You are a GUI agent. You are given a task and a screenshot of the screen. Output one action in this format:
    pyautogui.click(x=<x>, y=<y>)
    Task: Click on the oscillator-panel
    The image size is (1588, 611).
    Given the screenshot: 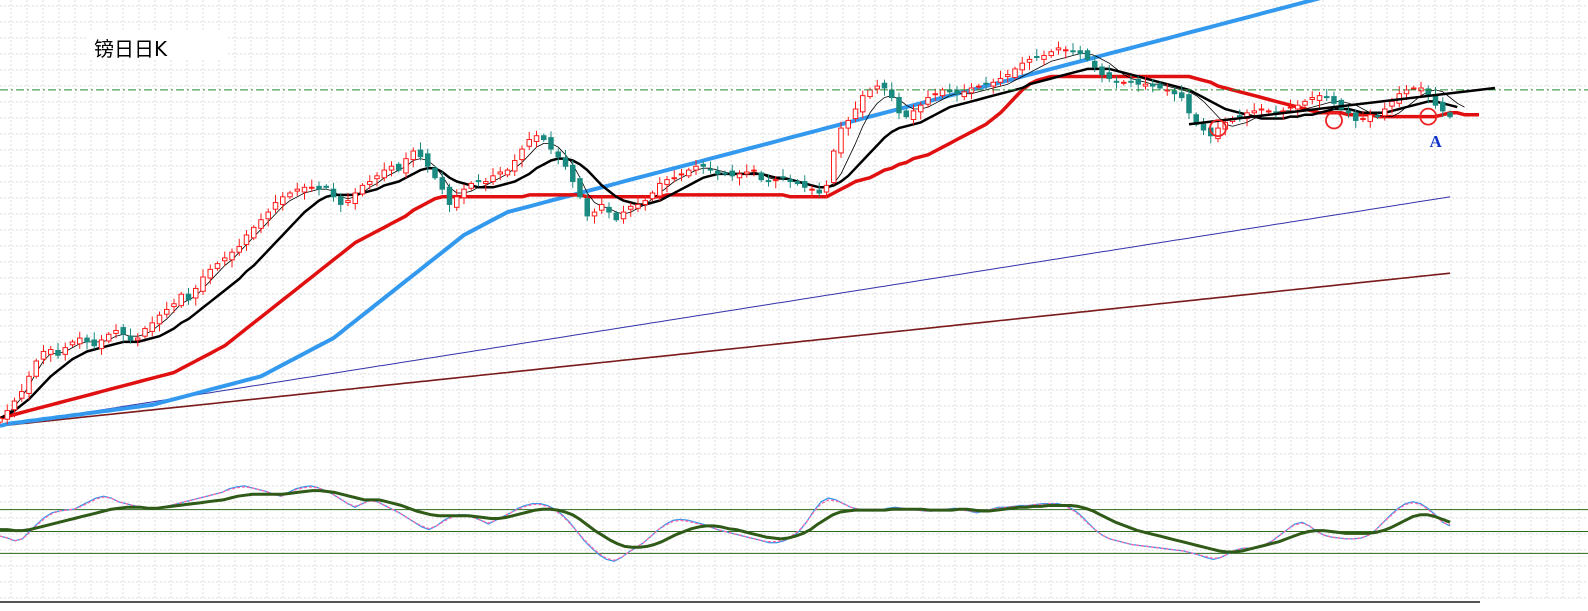 What is the action you would take?
    pyautogui.click(x=794, y=523)
    